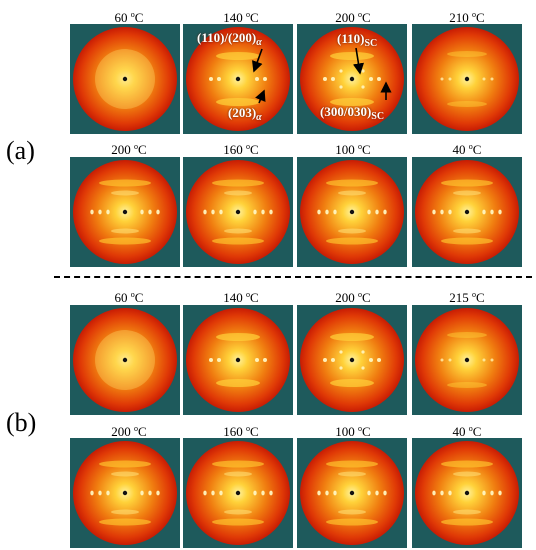 The image size is (536, 550). What do you see at coordinates (467, 17) in the screenshot?
I see `temp-label: 210 oC` at bounding box center [467, 17].